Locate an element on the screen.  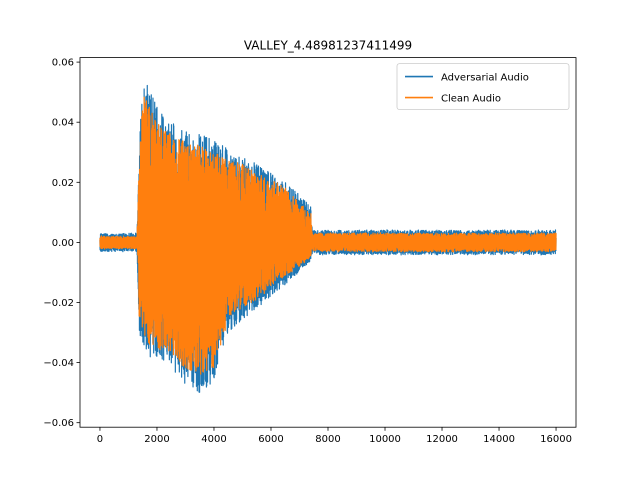
x-tick-label: 16000 is located at coordinates (556, 439).